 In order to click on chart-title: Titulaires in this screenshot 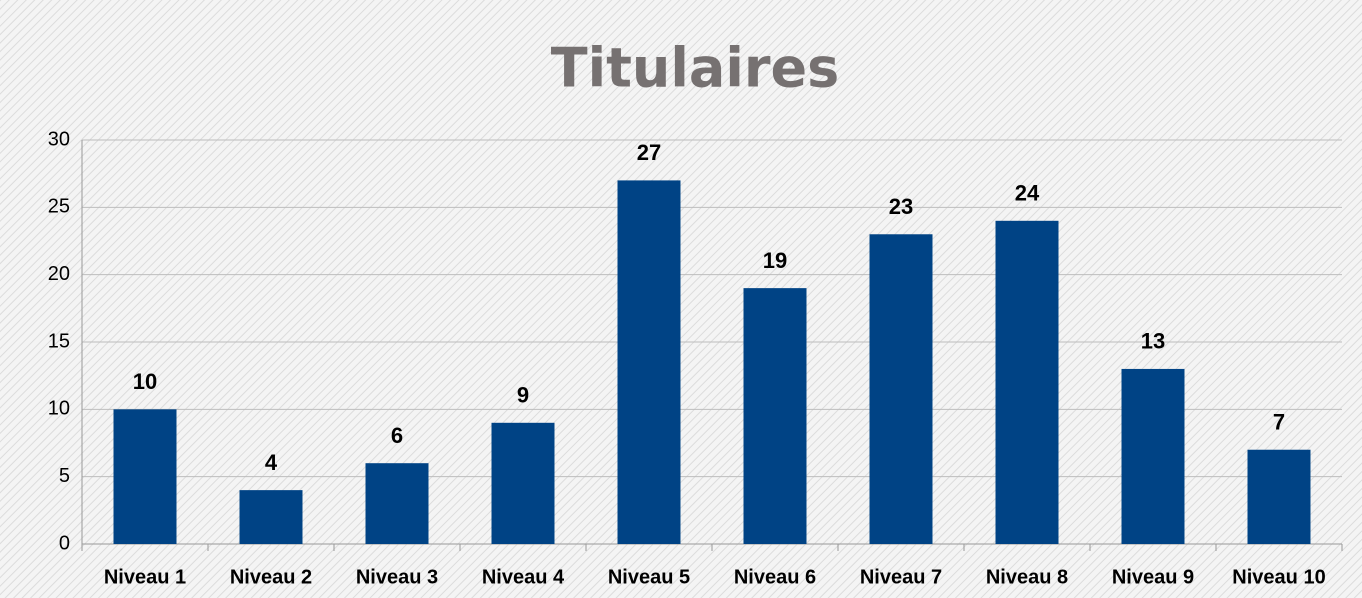, I will do `click(695, 68)`.